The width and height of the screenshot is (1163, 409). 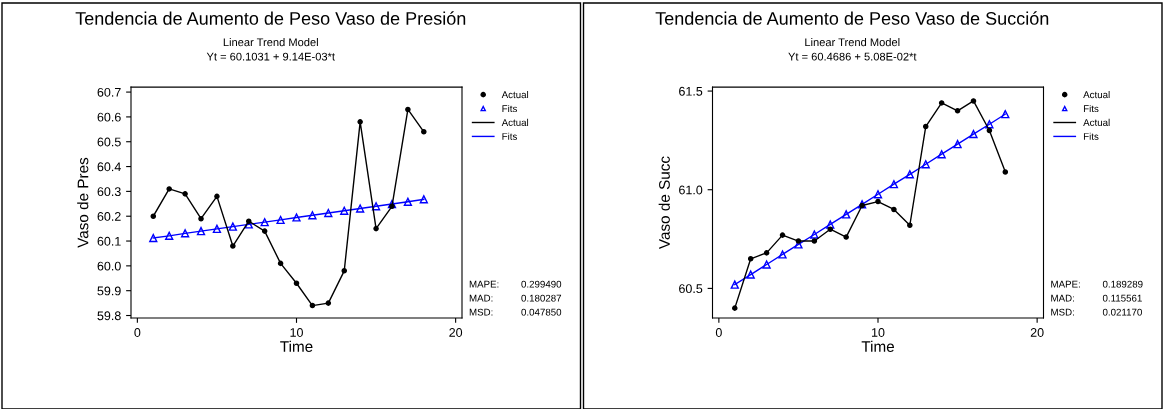 What do you see at coordinates (691, 190) in the screenshot?
I see `y-tick-label: 61.0` at bounding box center [691, 190].